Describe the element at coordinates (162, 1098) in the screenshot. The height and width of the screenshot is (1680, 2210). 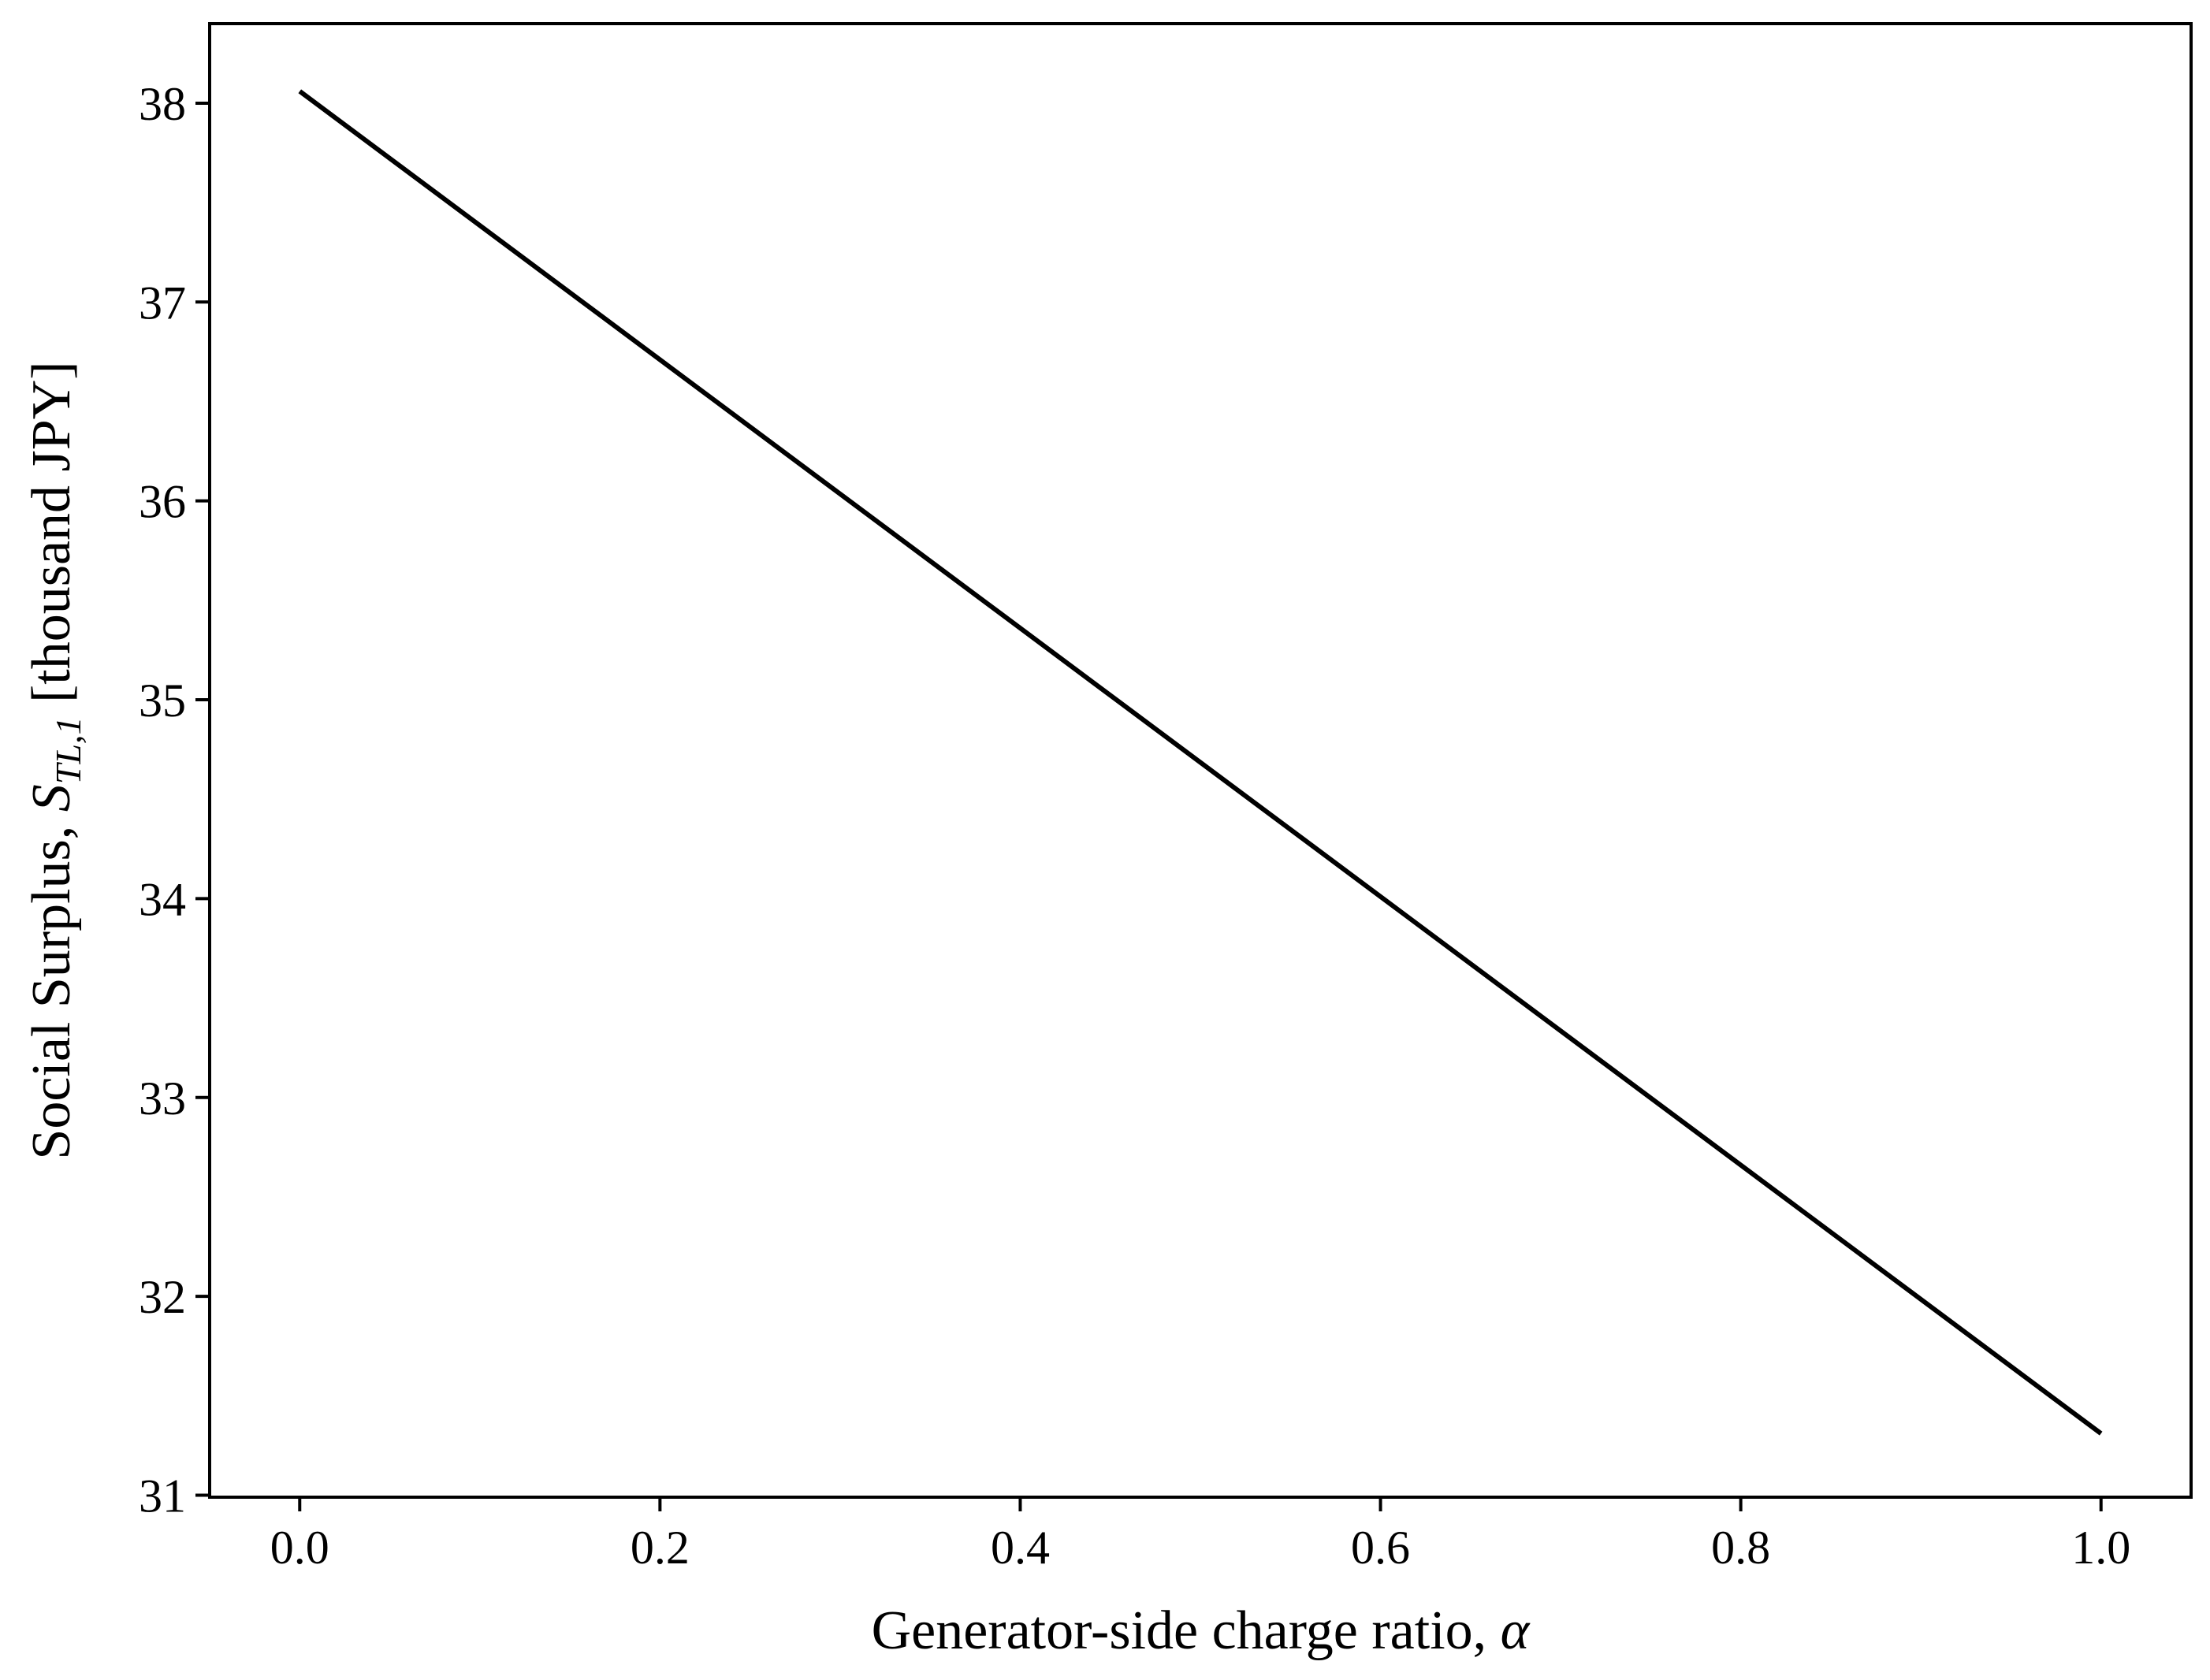
I see `y-tick-label: 33` at that location.